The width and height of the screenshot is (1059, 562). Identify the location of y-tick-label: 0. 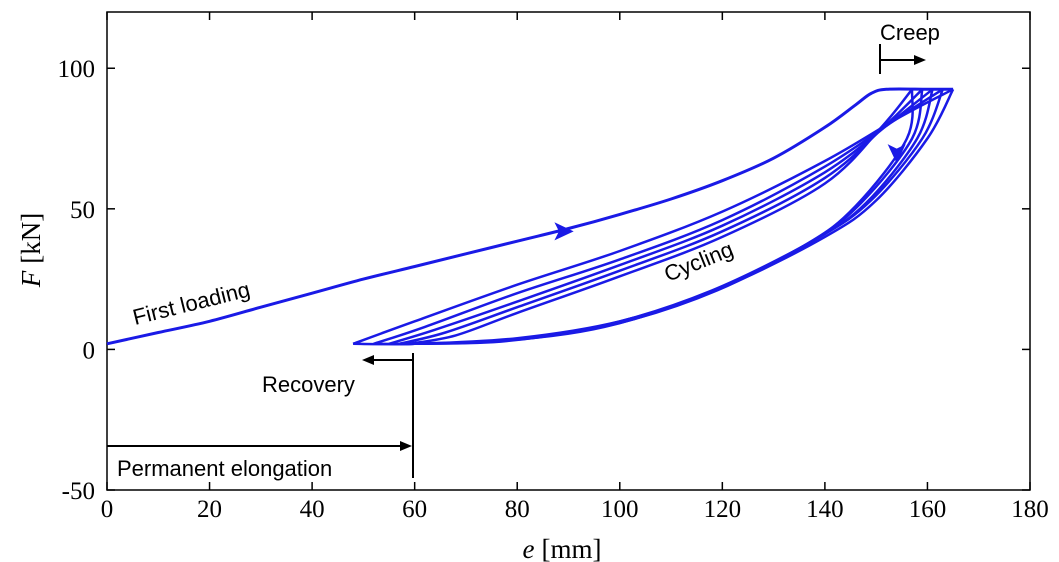
(89, 350).